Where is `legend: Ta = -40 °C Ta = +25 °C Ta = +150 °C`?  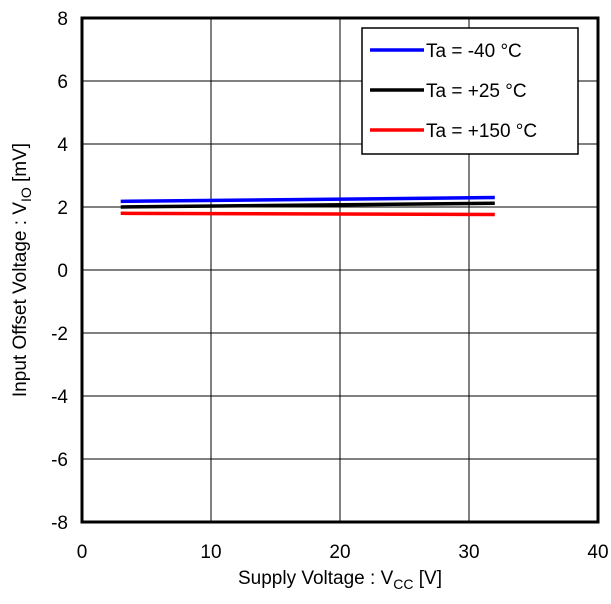 legend: Ta = -40 °C Ta = +25 °C Ta = +150 °C is located at coordinates (470, 91).